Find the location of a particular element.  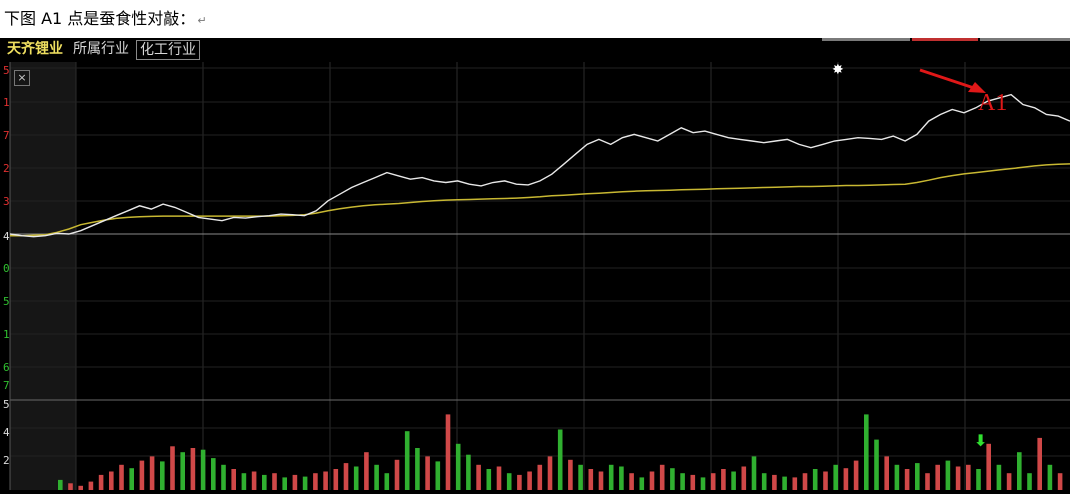

volume-tick-label: 5 is located at coordinates (6, 404).